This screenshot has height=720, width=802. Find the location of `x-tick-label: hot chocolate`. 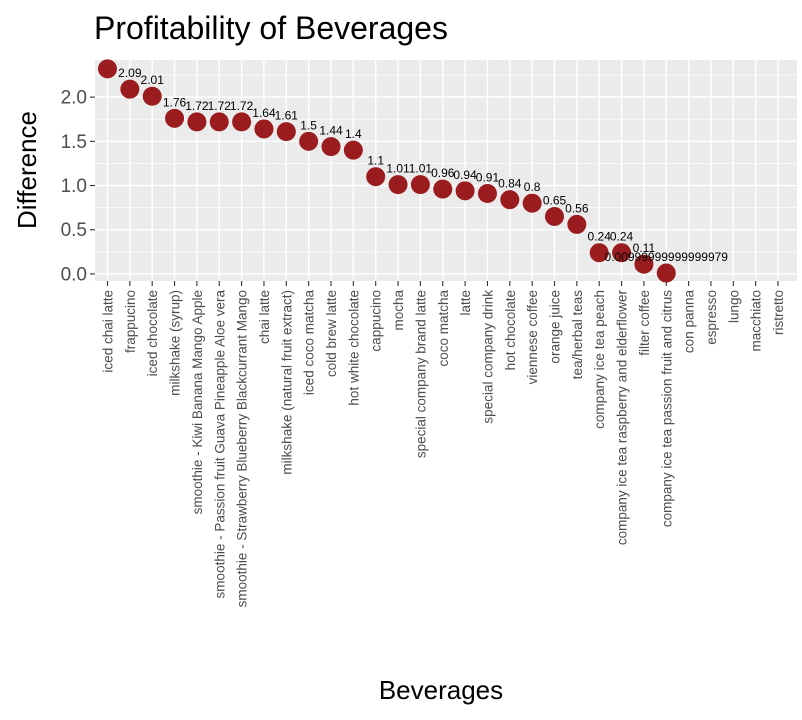

x-tick-label: hot chocolate is located at coordinates (510, 330).